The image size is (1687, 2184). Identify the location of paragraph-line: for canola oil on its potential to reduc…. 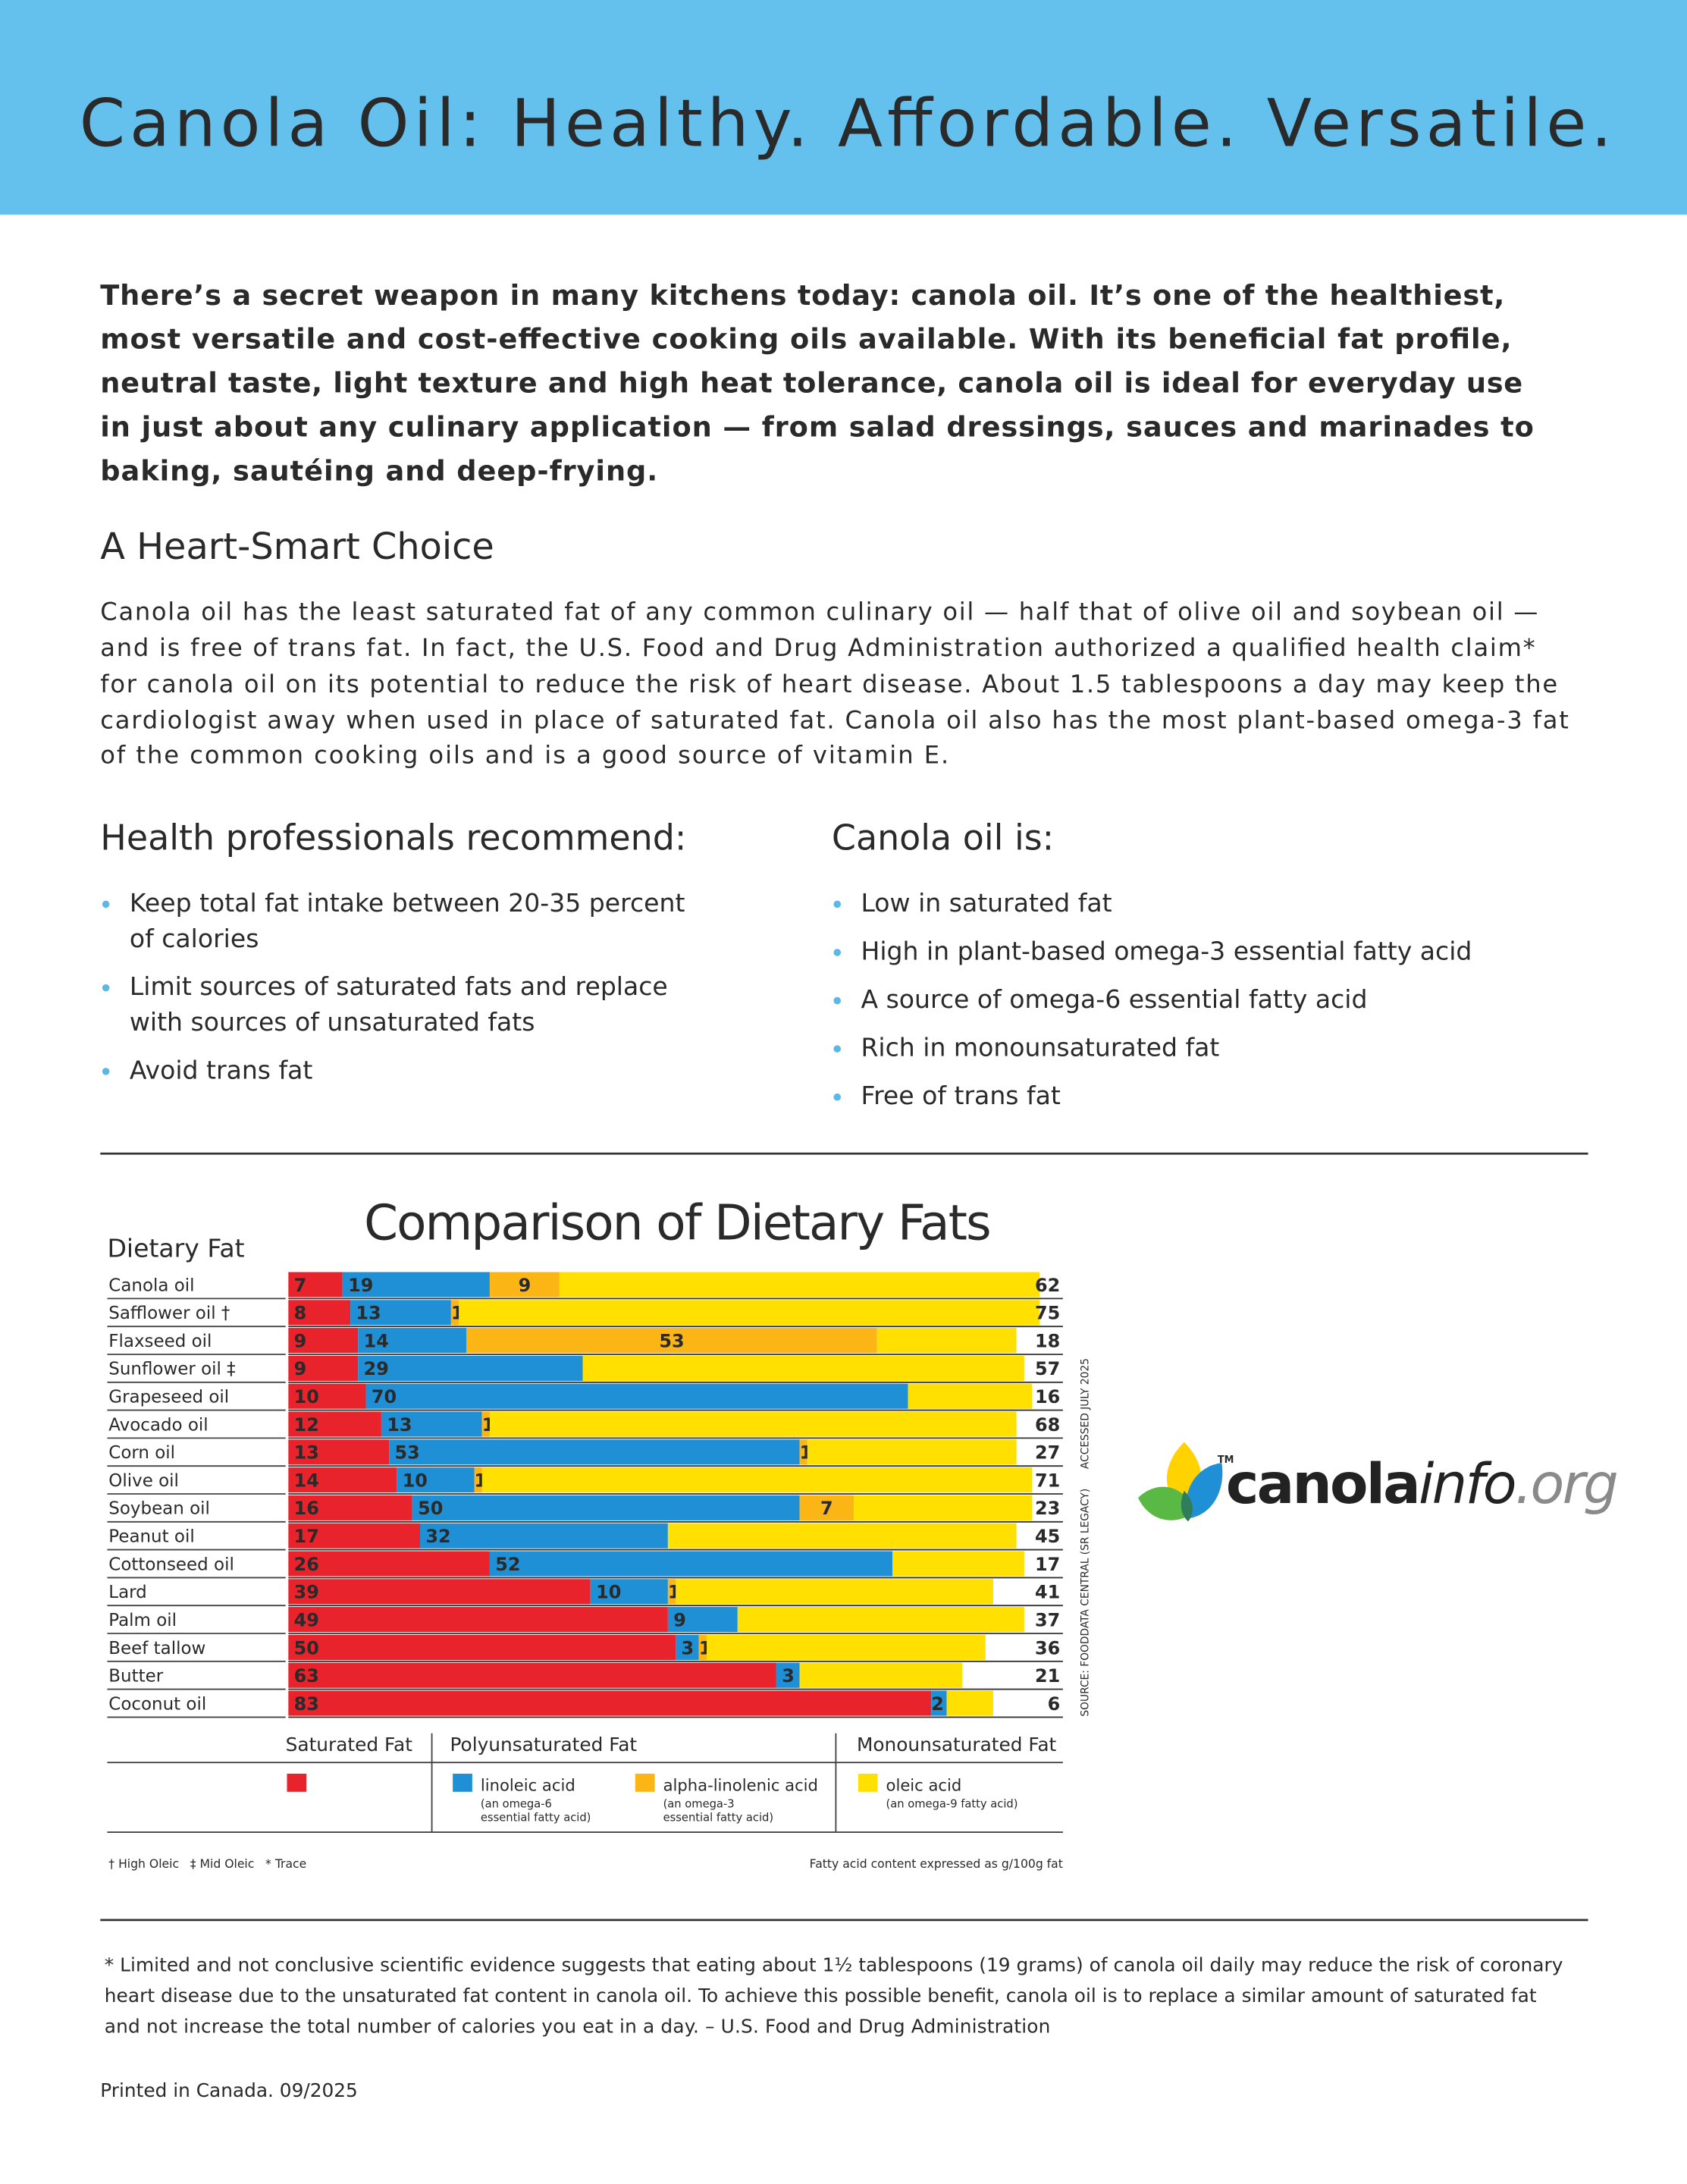
(828, 684).